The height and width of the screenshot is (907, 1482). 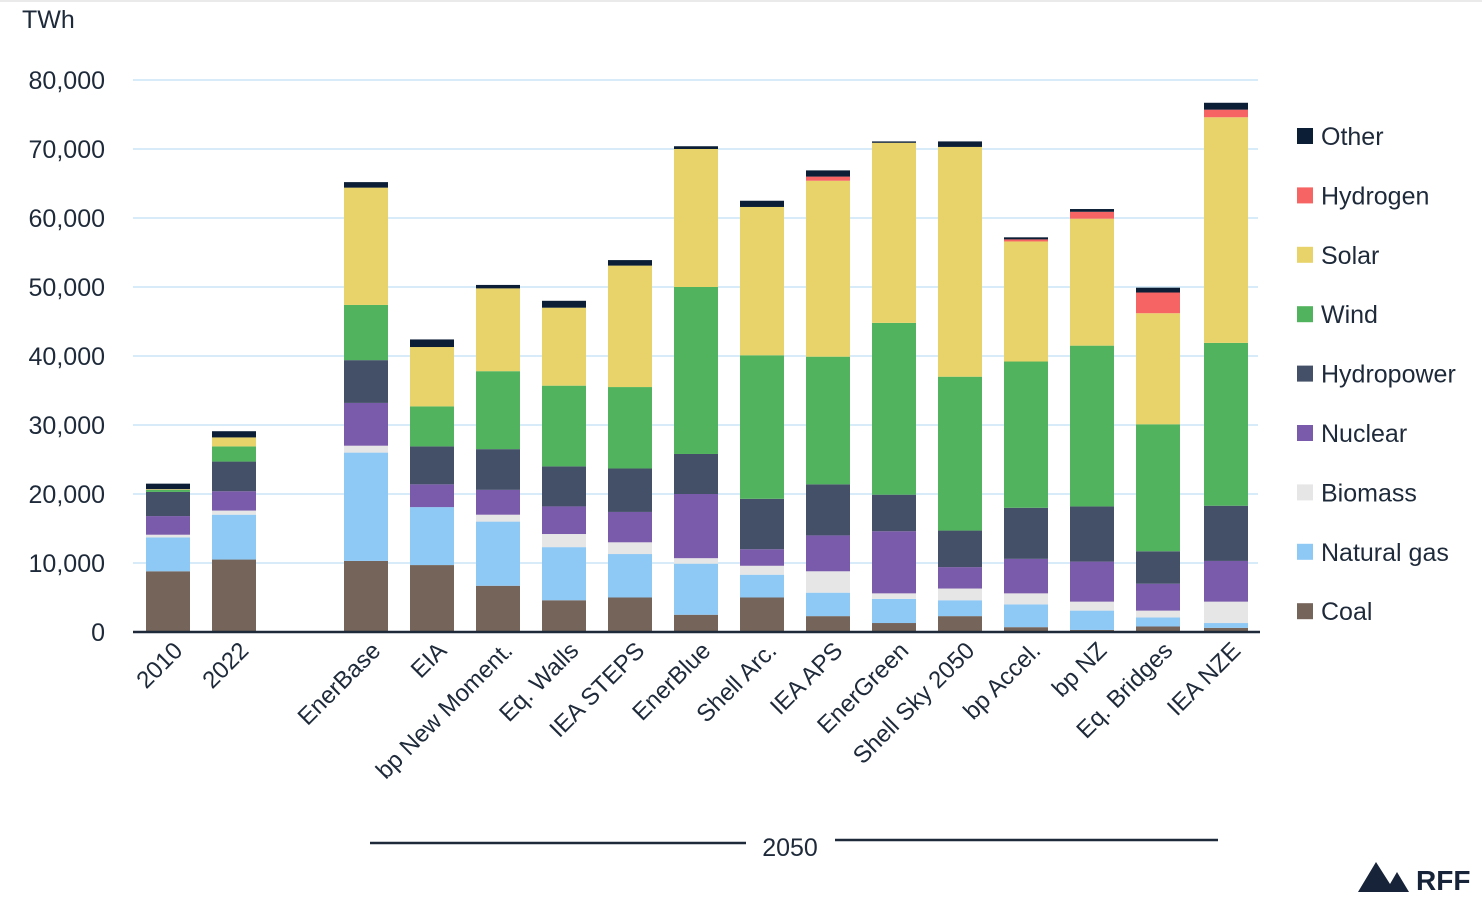 I want to click on x-tick-label: 2010, so click(x=159, y=665).